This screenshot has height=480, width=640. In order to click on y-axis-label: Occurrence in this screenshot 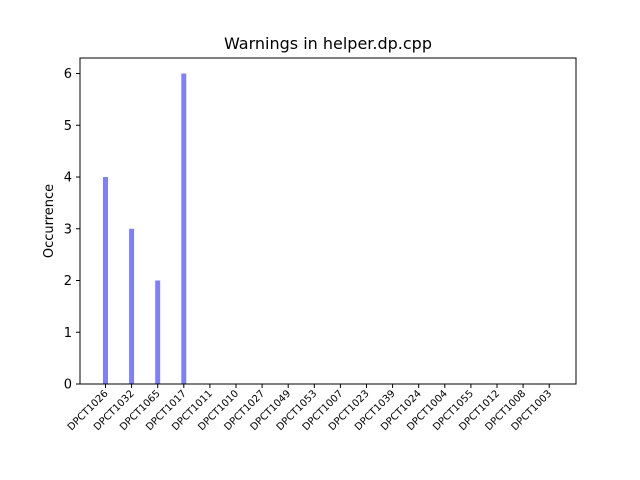, I will do `click(49, 221)`.